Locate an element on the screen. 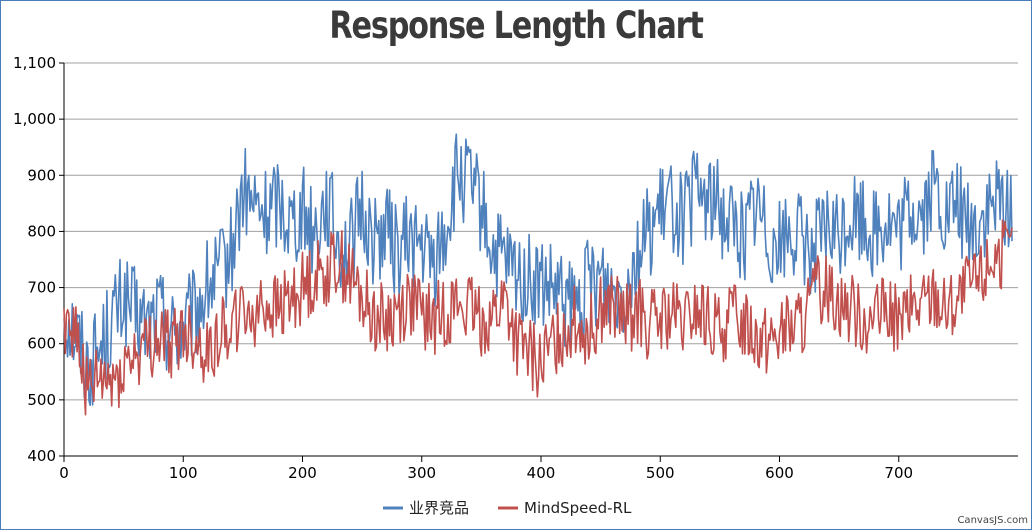 This screenshot has height=530, width=1032. canvasjs-credit: CanvasJS.com is located at coordinates (992, 520).